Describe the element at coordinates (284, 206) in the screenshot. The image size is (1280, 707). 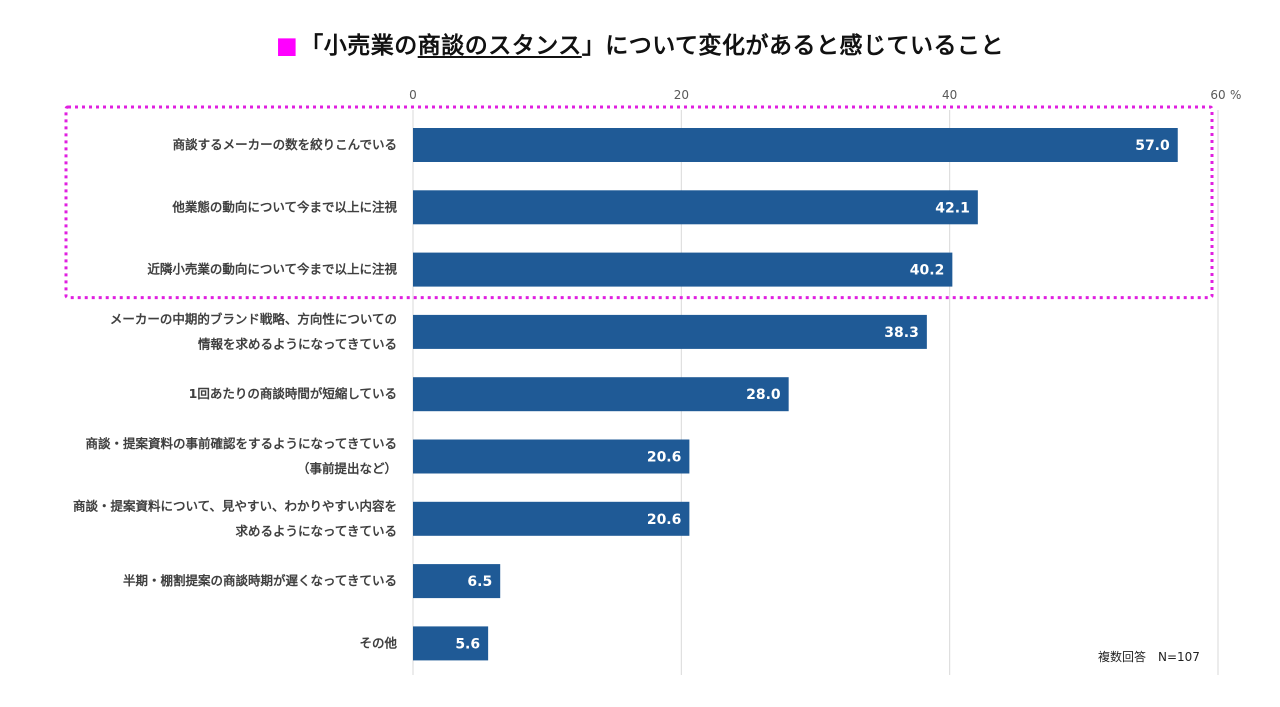
I see `category-label: 他業態の動向について今まで以上に注視` at that location.